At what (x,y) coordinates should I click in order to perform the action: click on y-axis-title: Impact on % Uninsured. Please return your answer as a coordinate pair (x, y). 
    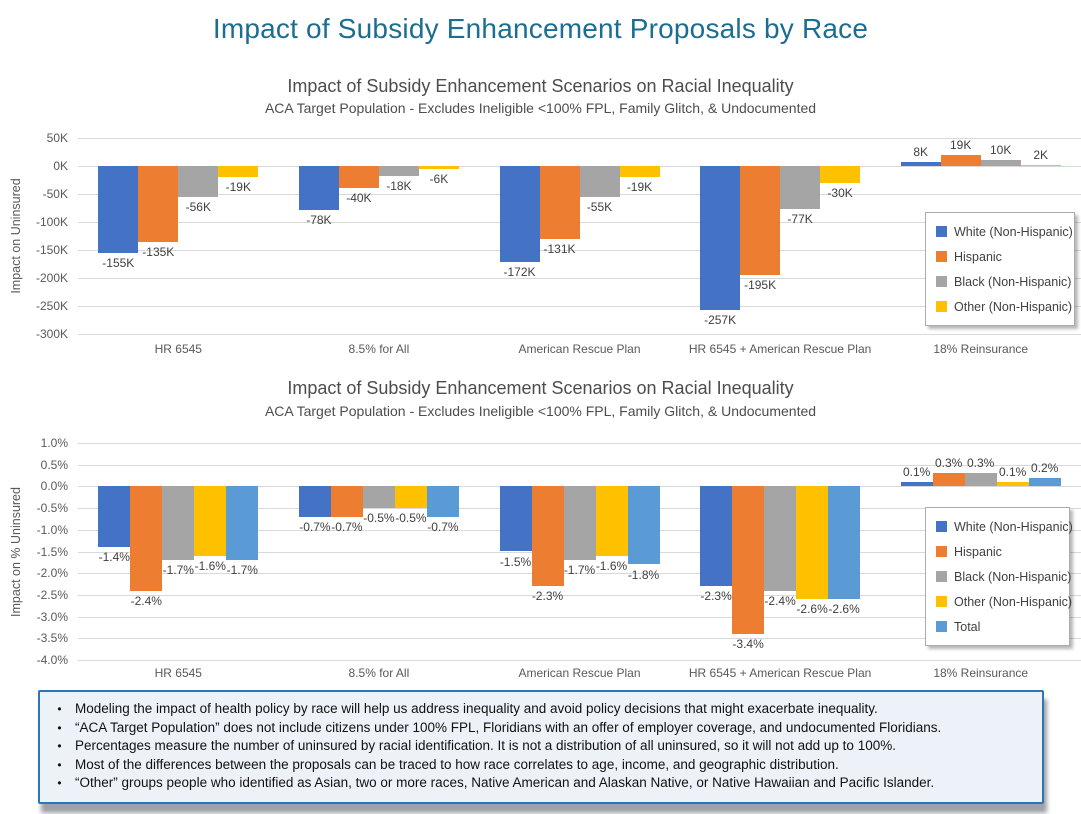
    Looking at the image, I should click on (16, 551).